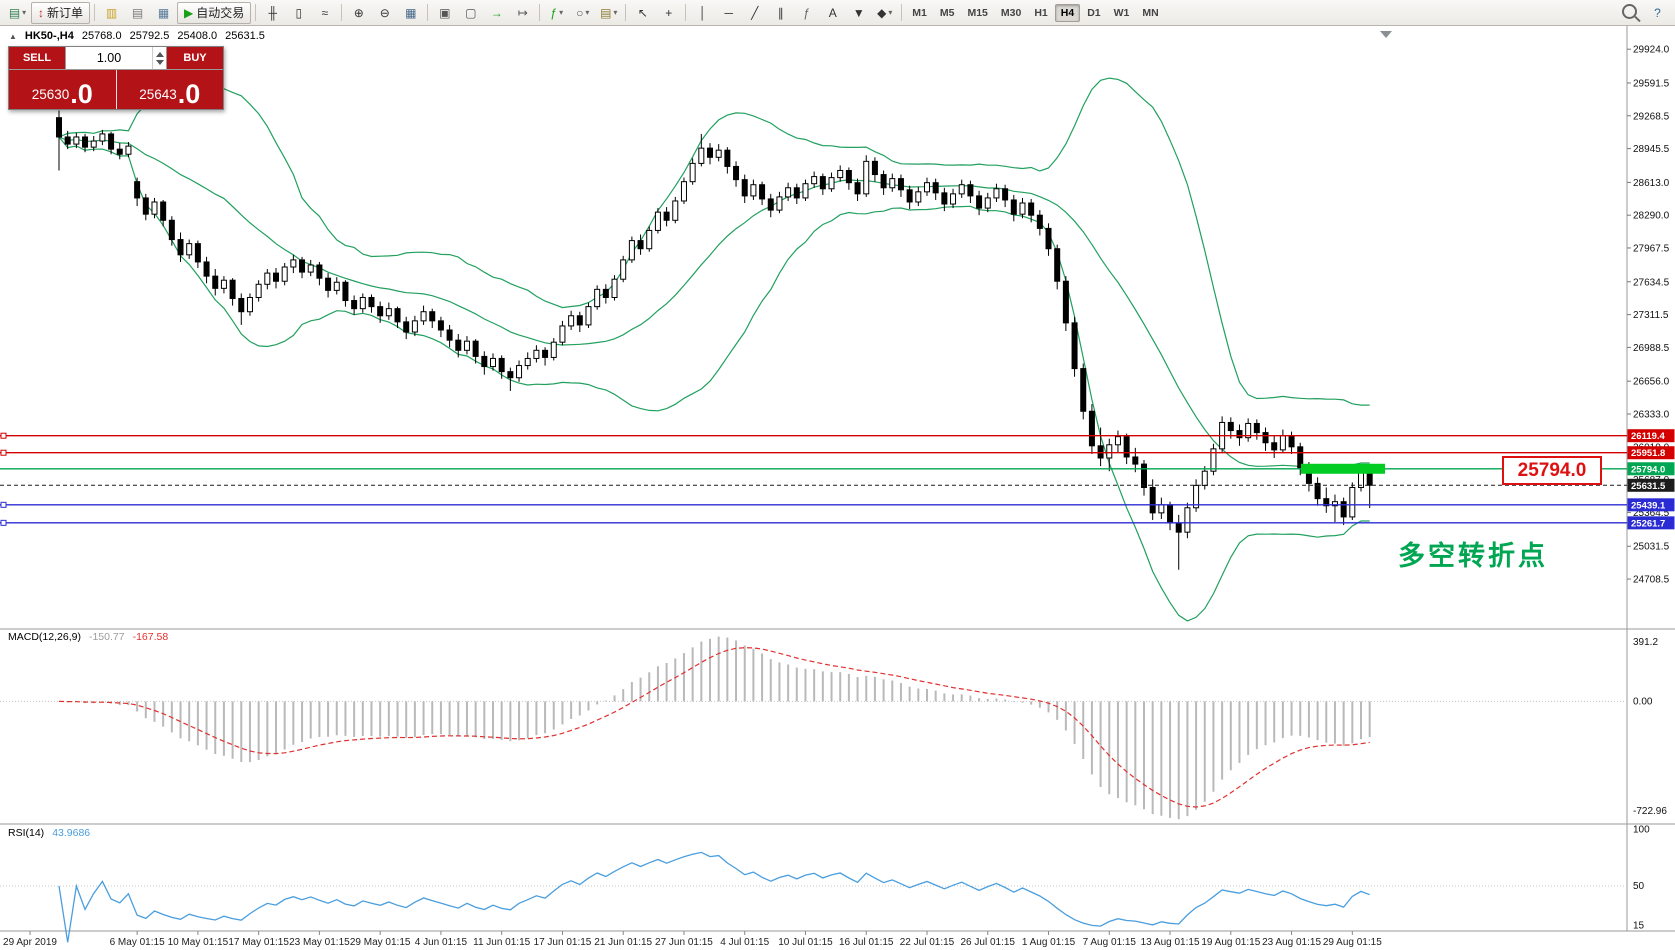  I want to click on new-order-button-label: 新订单, so click(65, 13).